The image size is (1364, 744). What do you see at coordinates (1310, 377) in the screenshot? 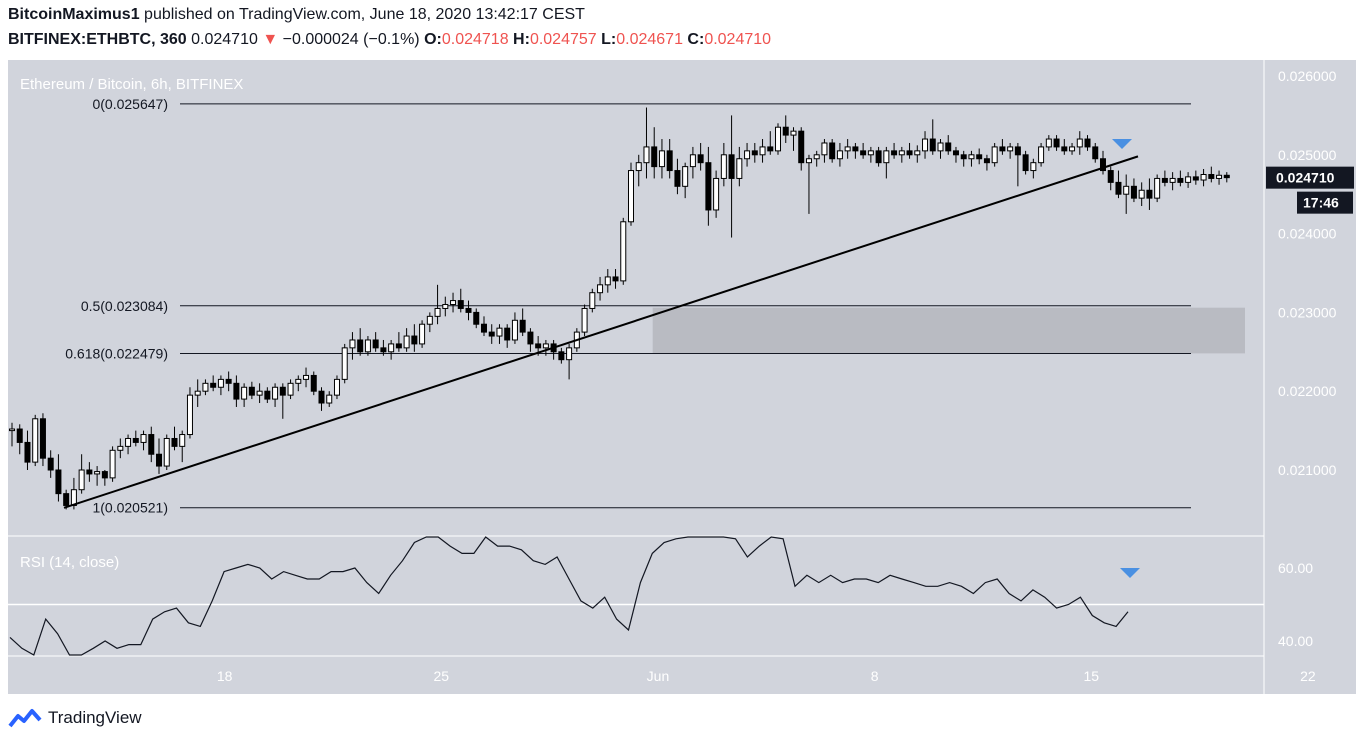
I see `price-axis` at bounding box center [1310, 377].